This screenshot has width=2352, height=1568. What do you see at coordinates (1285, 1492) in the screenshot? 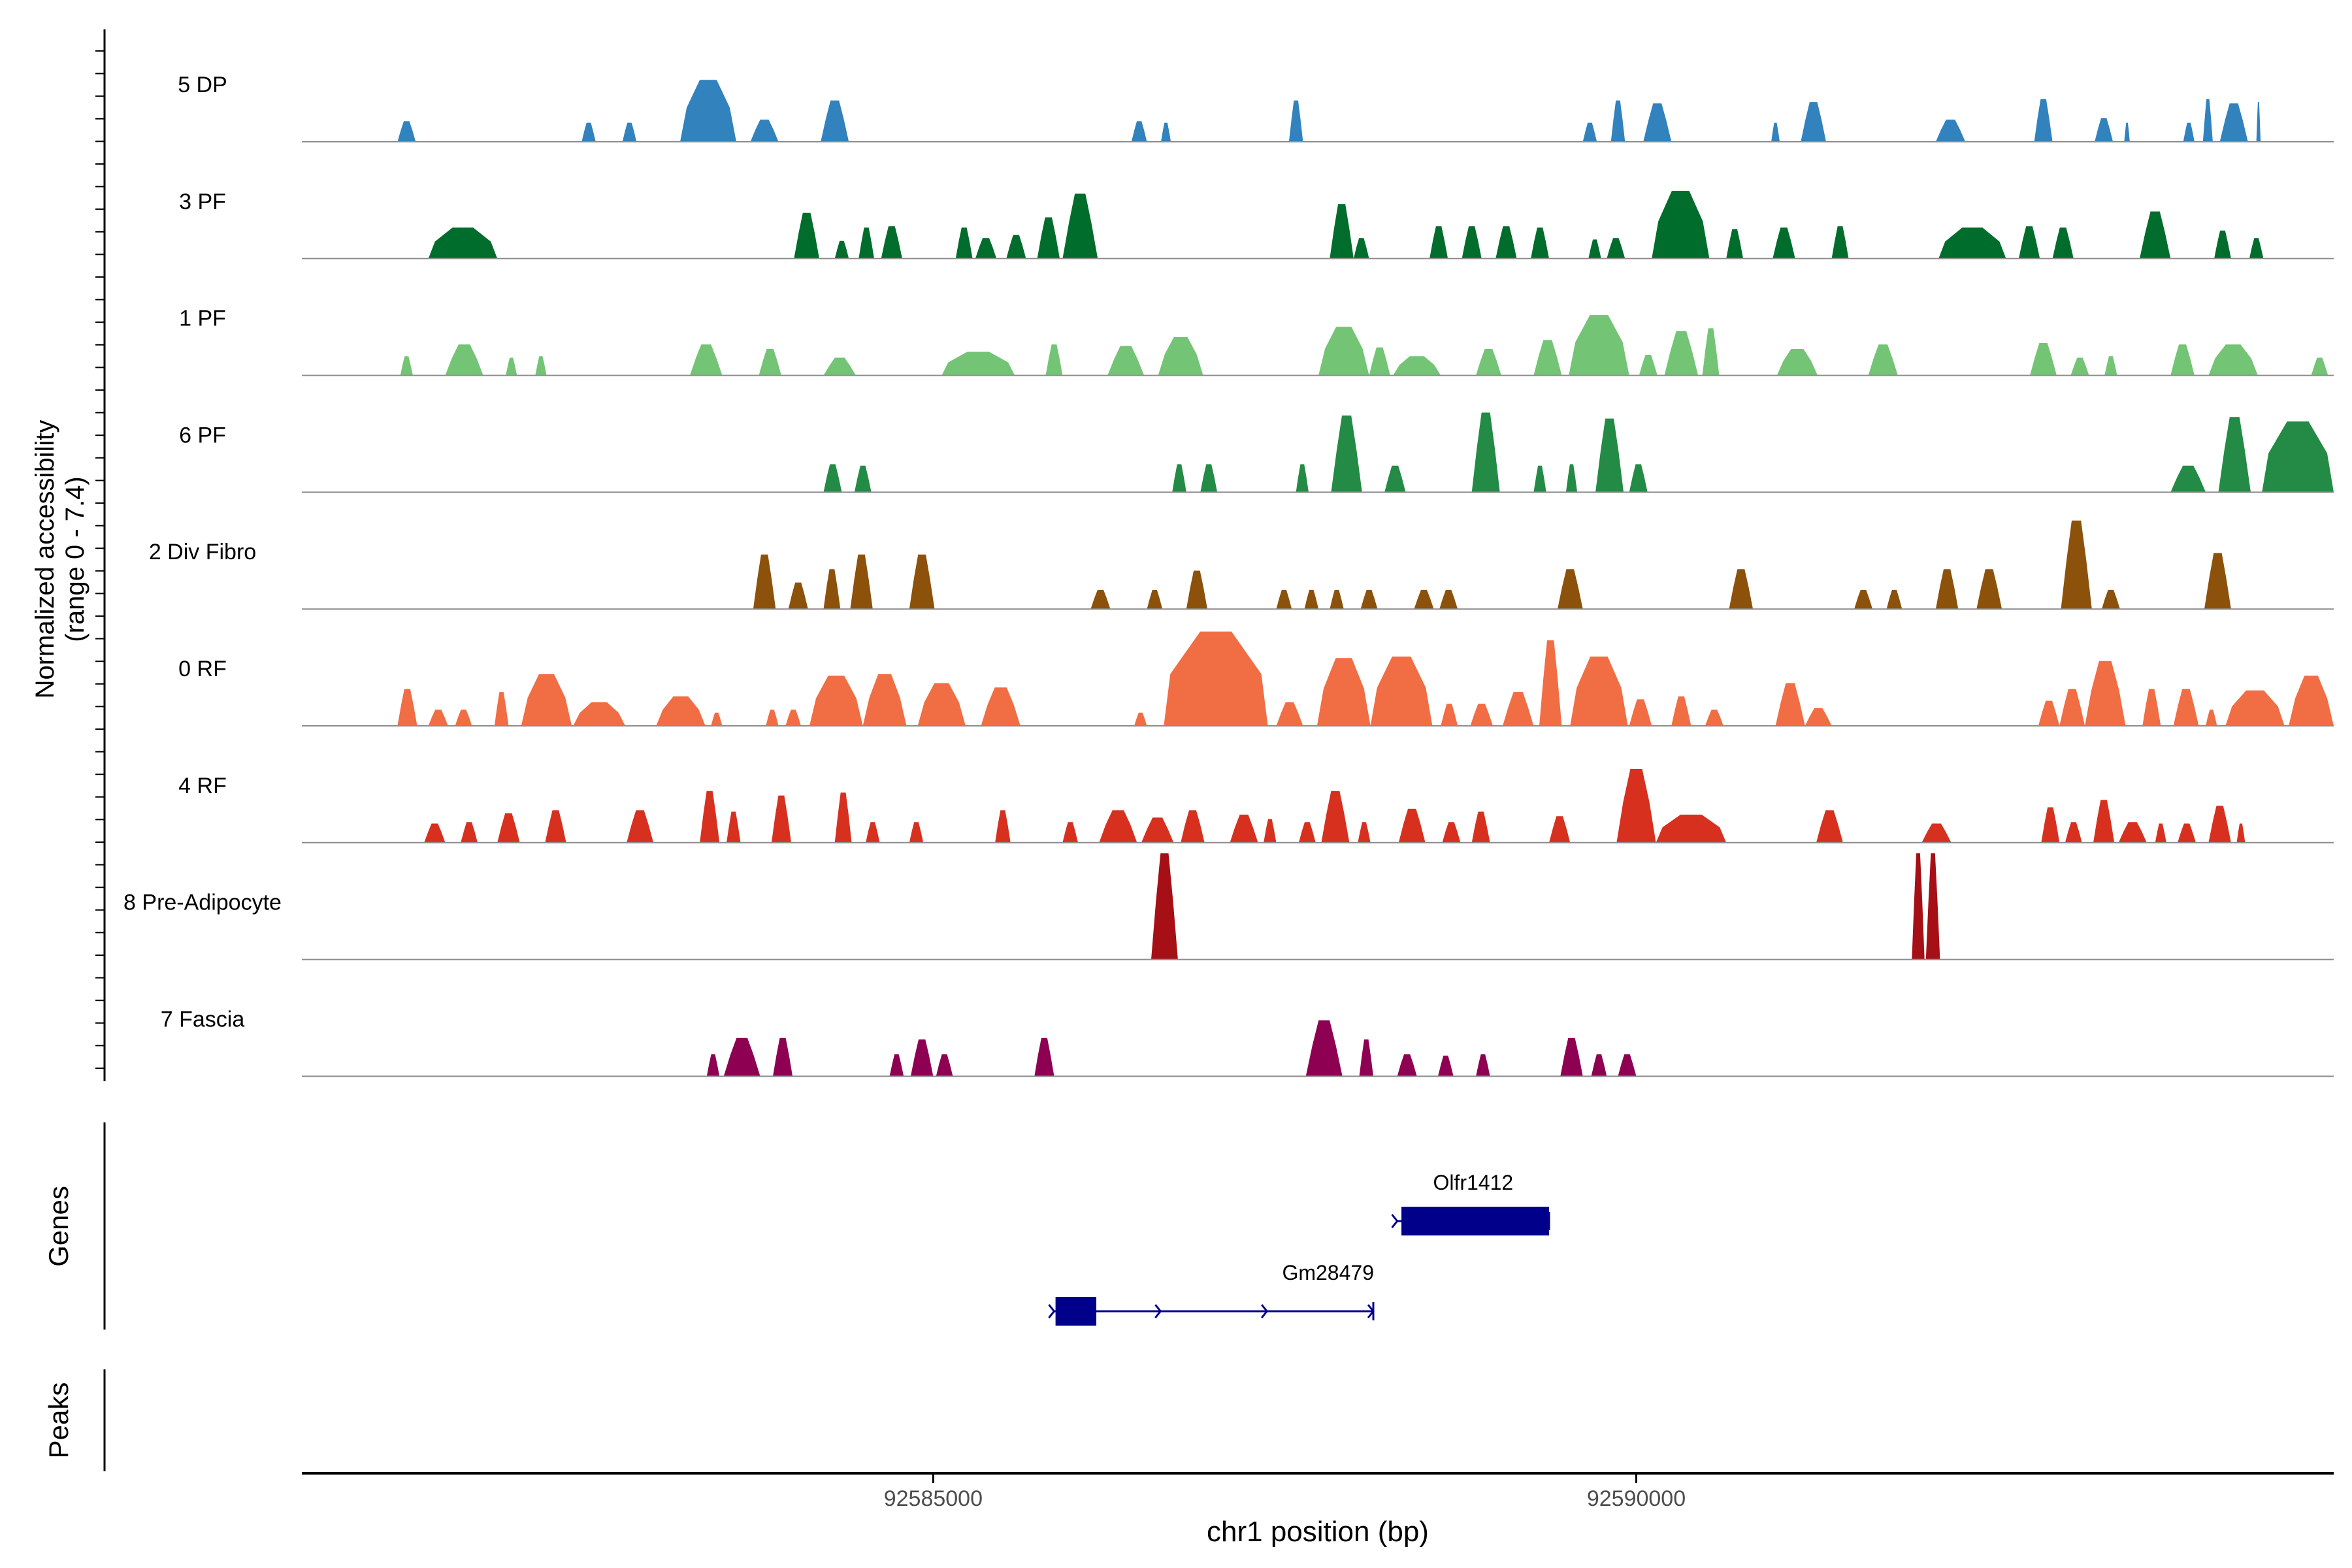
I see `x-axis-ticks: 92585000 92590000` at bounding box center [1285, 1492].